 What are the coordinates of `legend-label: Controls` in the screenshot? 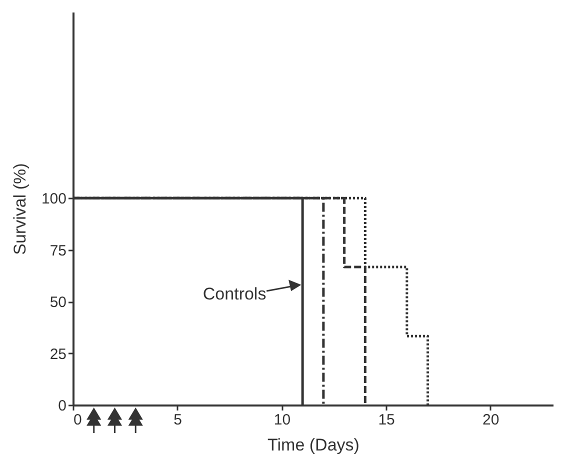 It's located at (234, 294).